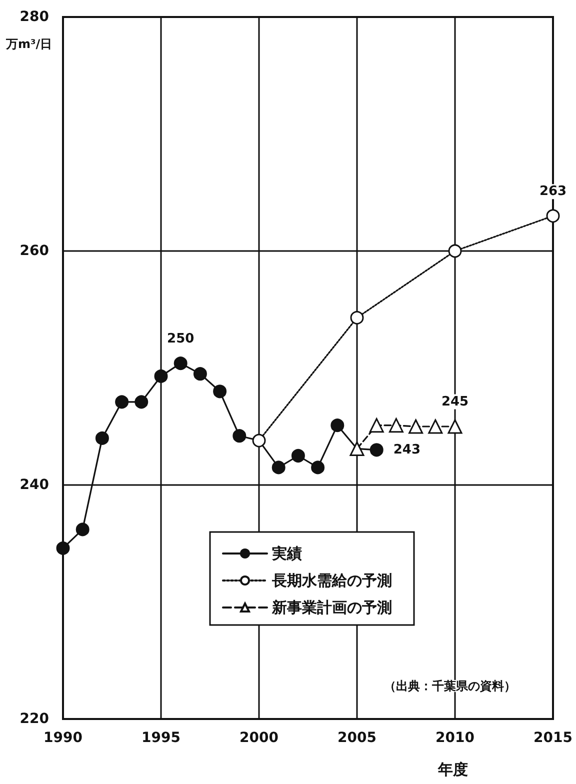 The image size is (576, 784). Describe the element at coordinates (553, 192) in the screenshot. I see `data-label: 263` at that location.